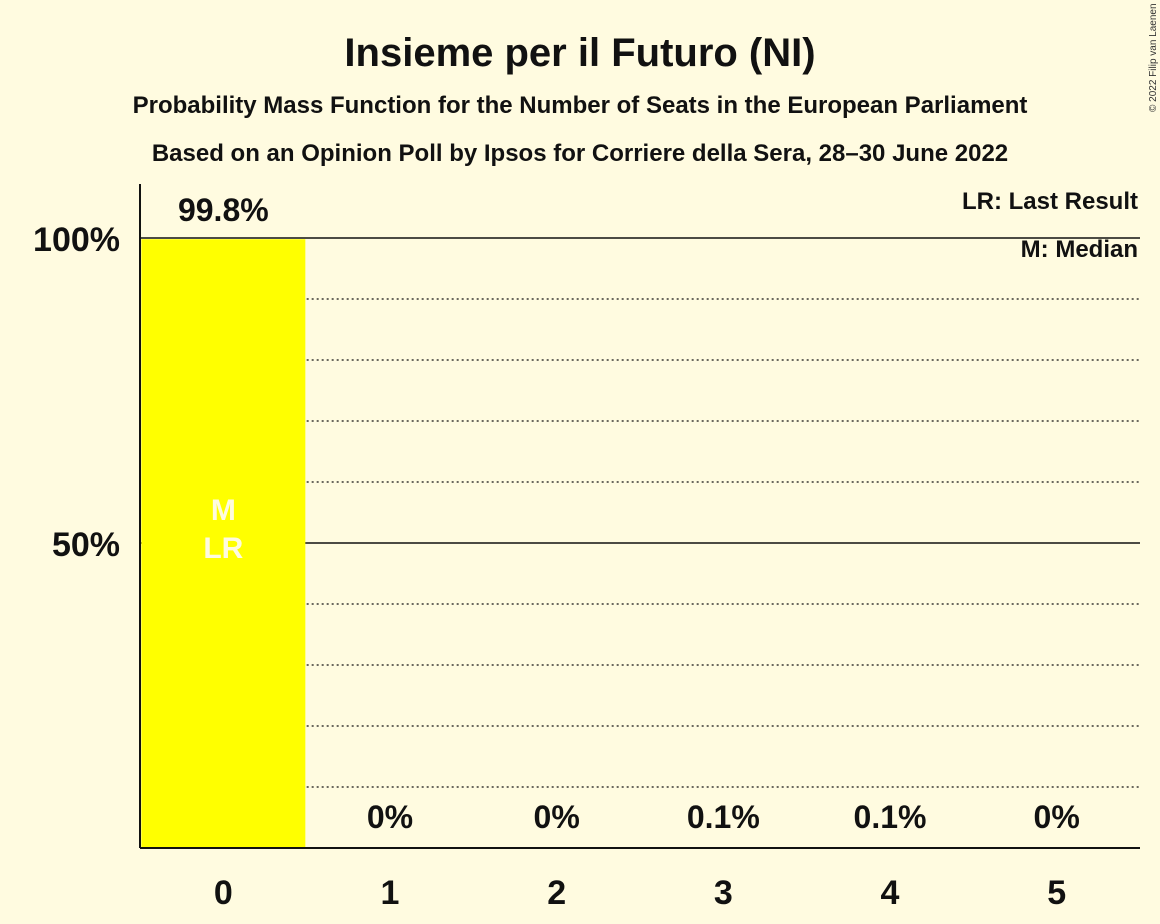 The image size is (1160, 924). Describe the element at coordinates (1153, 57) in the screenshot. I see `copyright-note: © 2022 Filip van Laenen` at that location.